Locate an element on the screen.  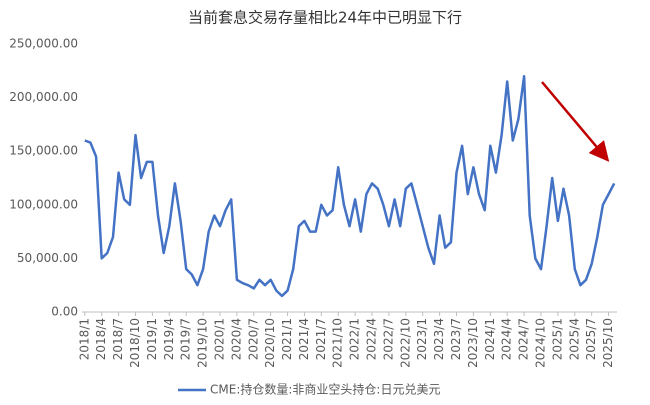
chart-title: 当前套息交易存量相比24年中已明显下行 is located at coordinates (325, 18).